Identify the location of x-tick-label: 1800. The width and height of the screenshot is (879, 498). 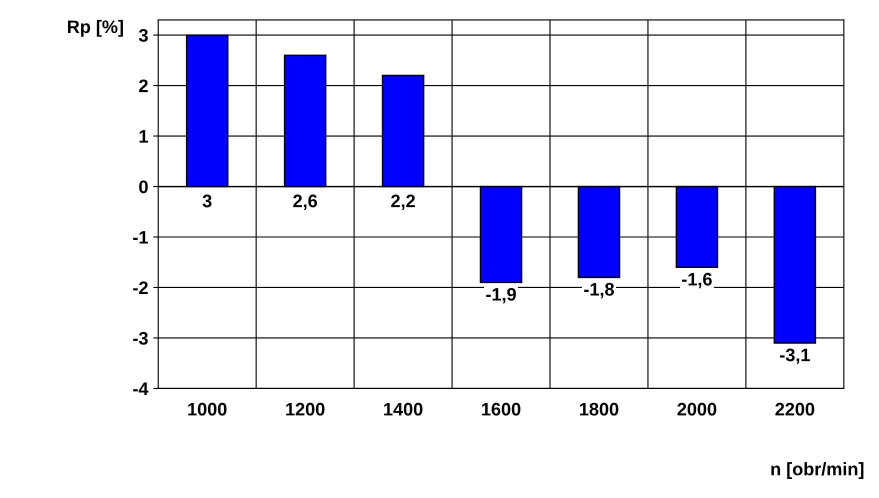
(599, 409).